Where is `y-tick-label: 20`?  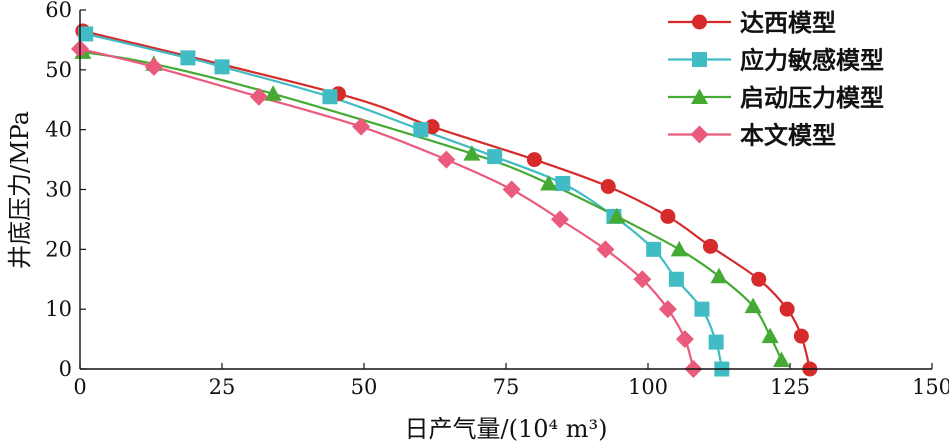
y-tick-label: 20 is located at coordinates (58, 249).